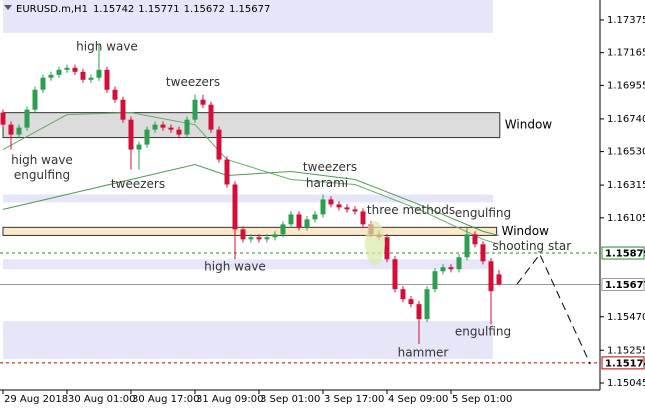 The height and width of the screenshot is (409, 645). What do you see at coordinates (531, 246) in the screenshot?
I see `pattern-label: shooting star` at bounding box center [531, 246].